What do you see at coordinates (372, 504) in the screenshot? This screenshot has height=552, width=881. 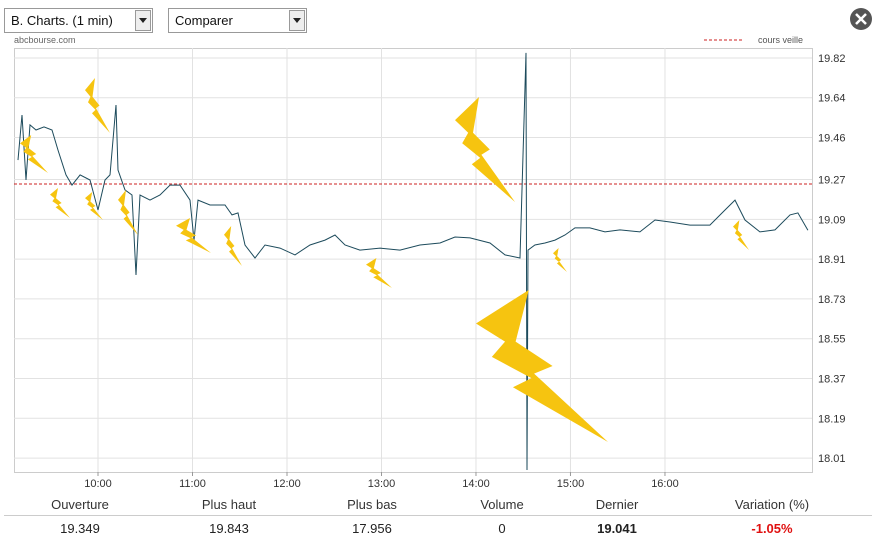 I see `stat-header: Plus bas` at bounding box center [372, 504].